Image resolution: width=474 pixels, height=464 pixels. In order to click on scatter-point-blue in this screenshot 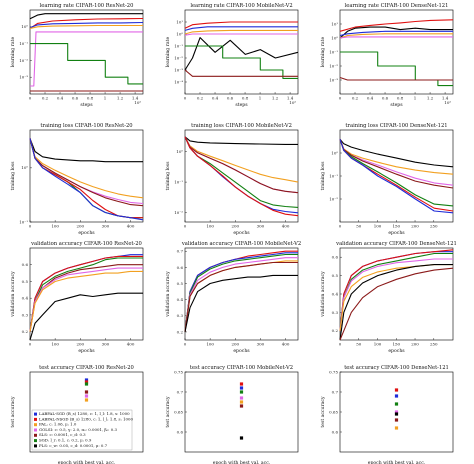, I will do `click(241, 388)`.